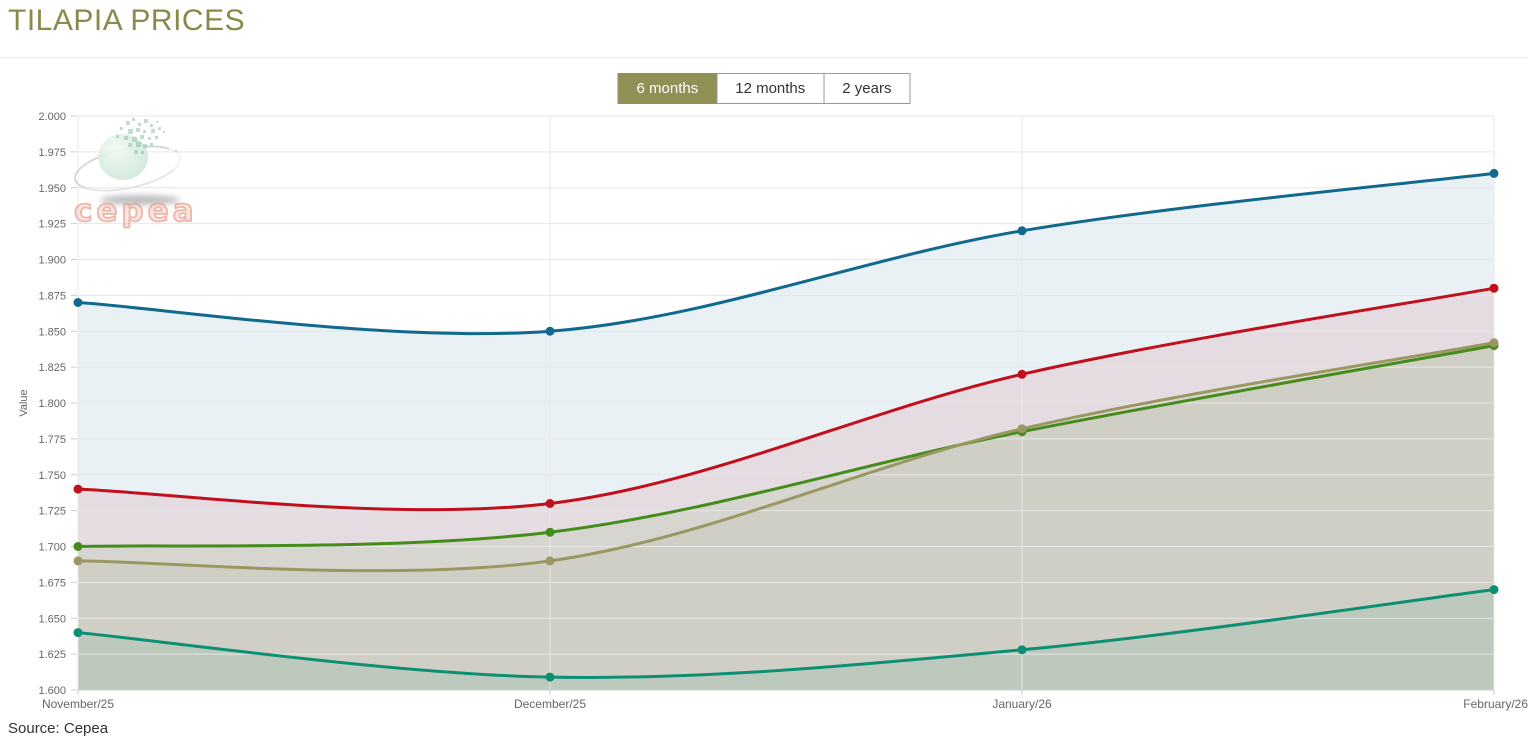 Image resolution: width=1528 pixels, height=746 pixels. Describe the element at coordinates (867, 88) in the screenshot. I see `range-button-2-years: 2 years` at that location.